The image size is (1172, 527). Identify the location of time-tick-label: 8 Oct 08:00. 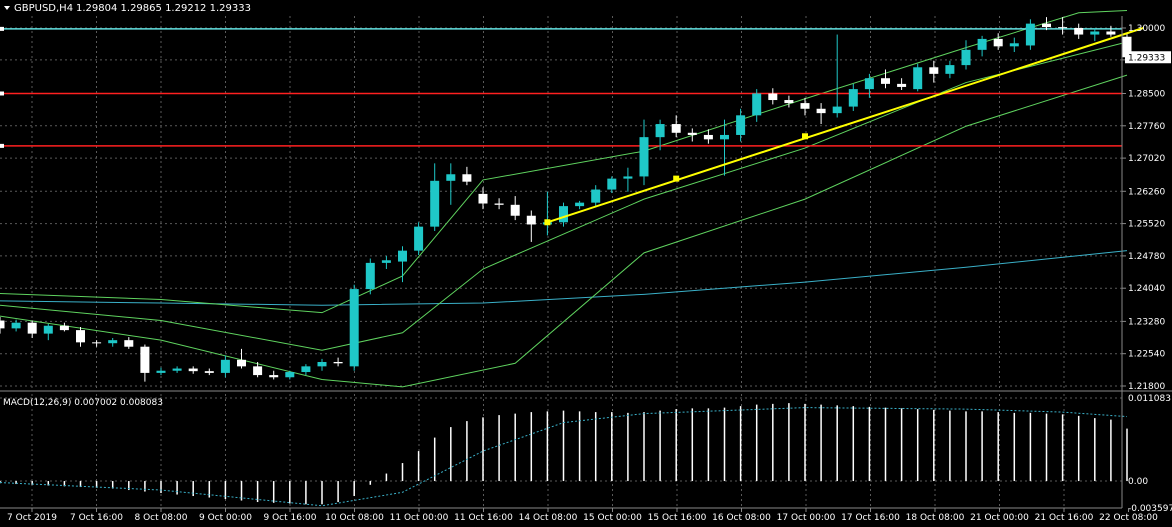
(161, 518).